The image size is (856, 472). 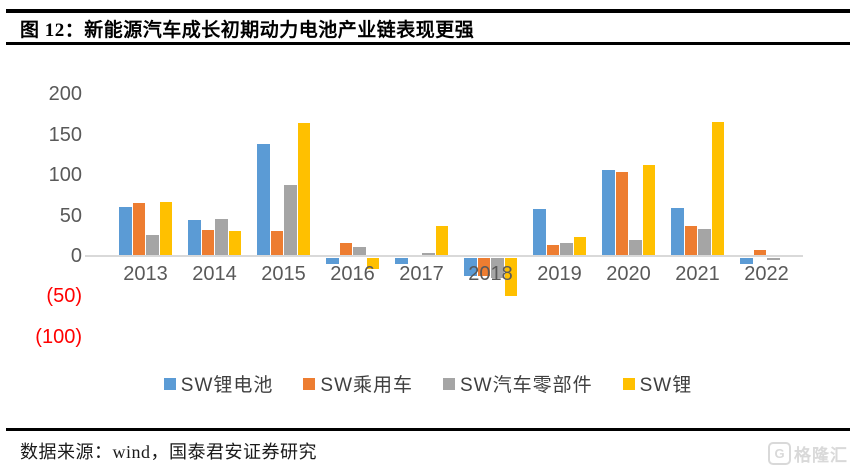 I want to click on y-axis-tick-label: 150, so click(x=65, y=134).